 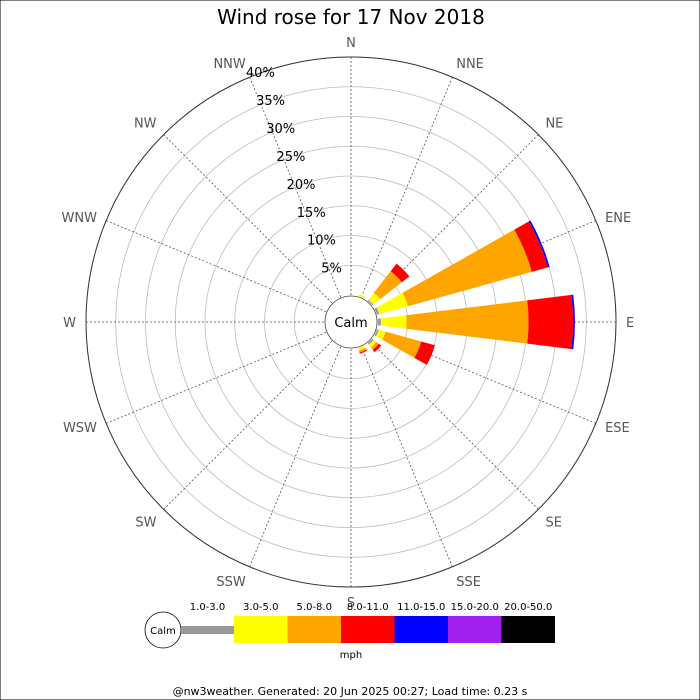 I want to click on direction-label-w: W, so click(x=69, y=323).